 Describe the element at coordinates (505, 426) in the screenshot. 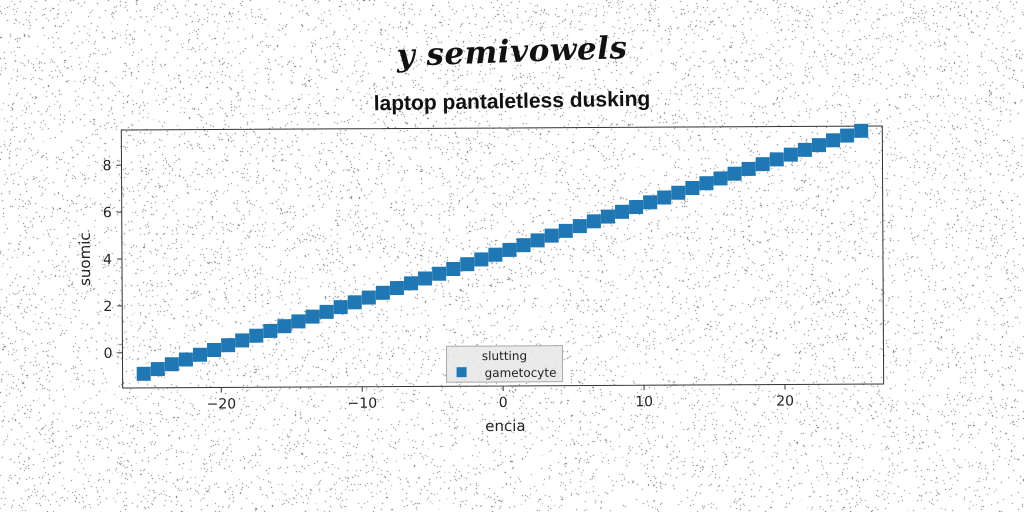

I see `x-axis-label: encia` at that location.